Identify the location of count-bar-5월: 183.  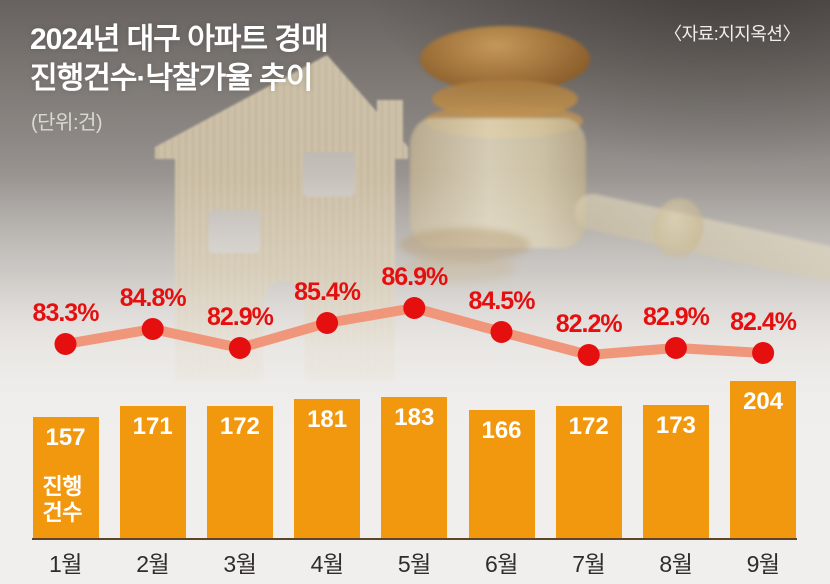
(414, 468).